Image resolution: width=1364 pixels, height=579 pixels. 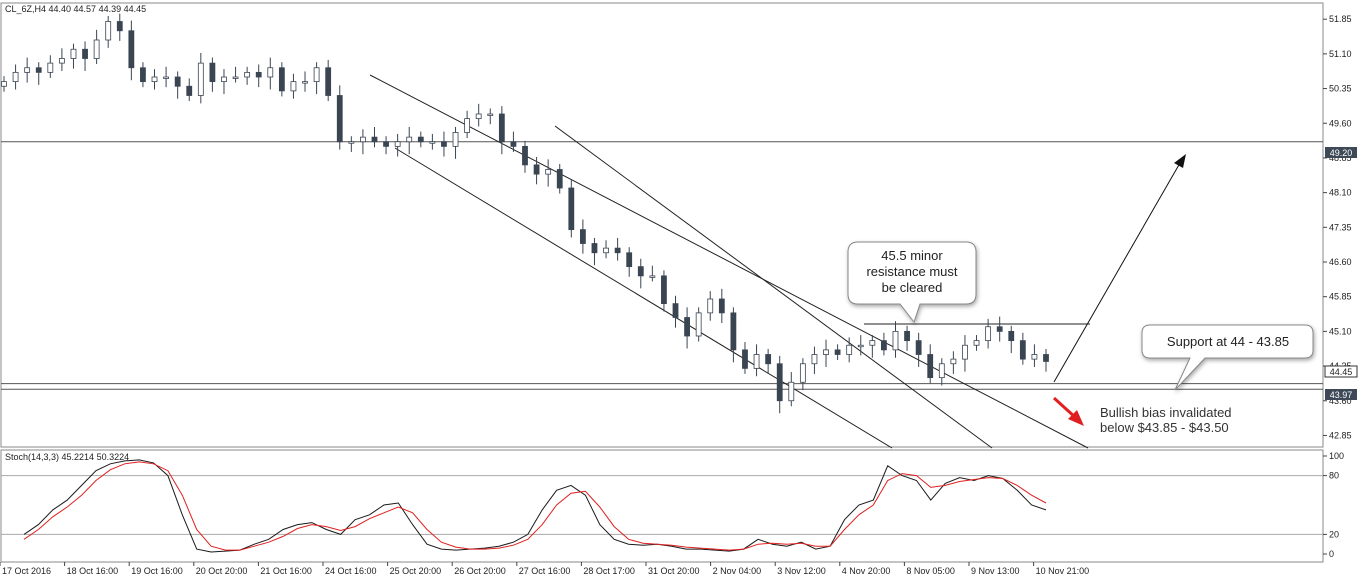 What do you see at coordinates (1228, 341) in the screenshot?
I see `support-callout-text: Support at 44 - 43.85` at bounding box center [1228, 341].